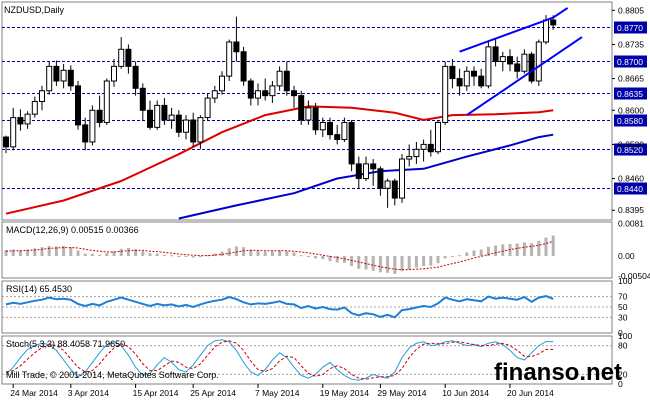 The width and height of the screenshot is (650, 400). I want to click on price-tick-label: 0.8600, so click(631, 110).